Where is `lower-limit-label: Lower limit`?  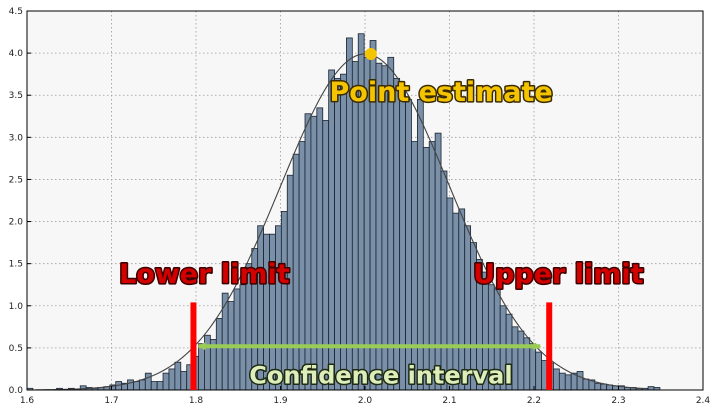 lower-limit-label: Lower limit is located at coordinates (204, 274).